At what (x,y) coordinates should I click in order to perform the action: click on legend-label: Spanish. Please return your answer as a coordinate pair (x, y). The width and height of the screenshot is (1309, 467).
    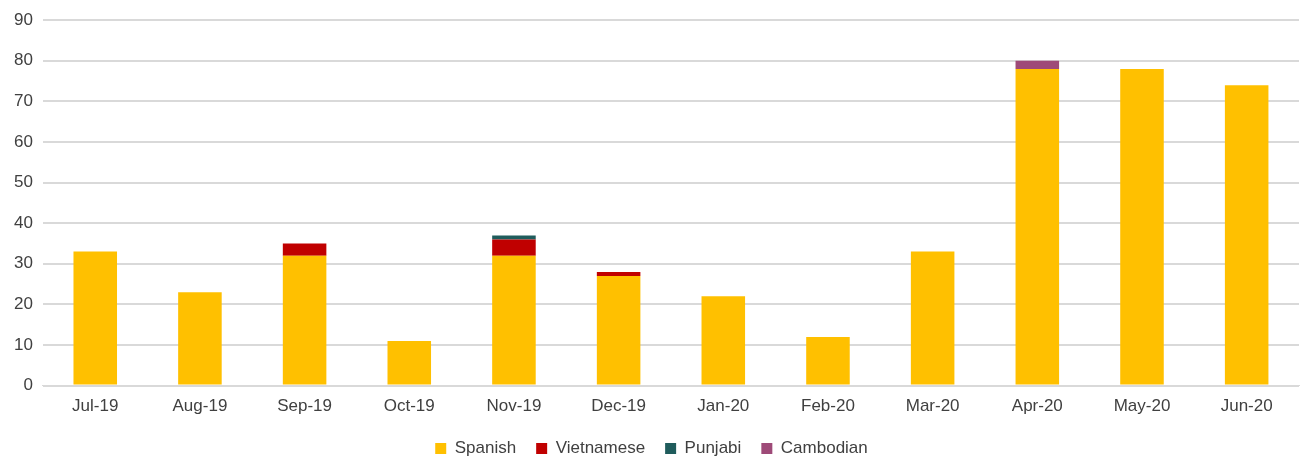
    Looking at the image, I should click on (485, 448).